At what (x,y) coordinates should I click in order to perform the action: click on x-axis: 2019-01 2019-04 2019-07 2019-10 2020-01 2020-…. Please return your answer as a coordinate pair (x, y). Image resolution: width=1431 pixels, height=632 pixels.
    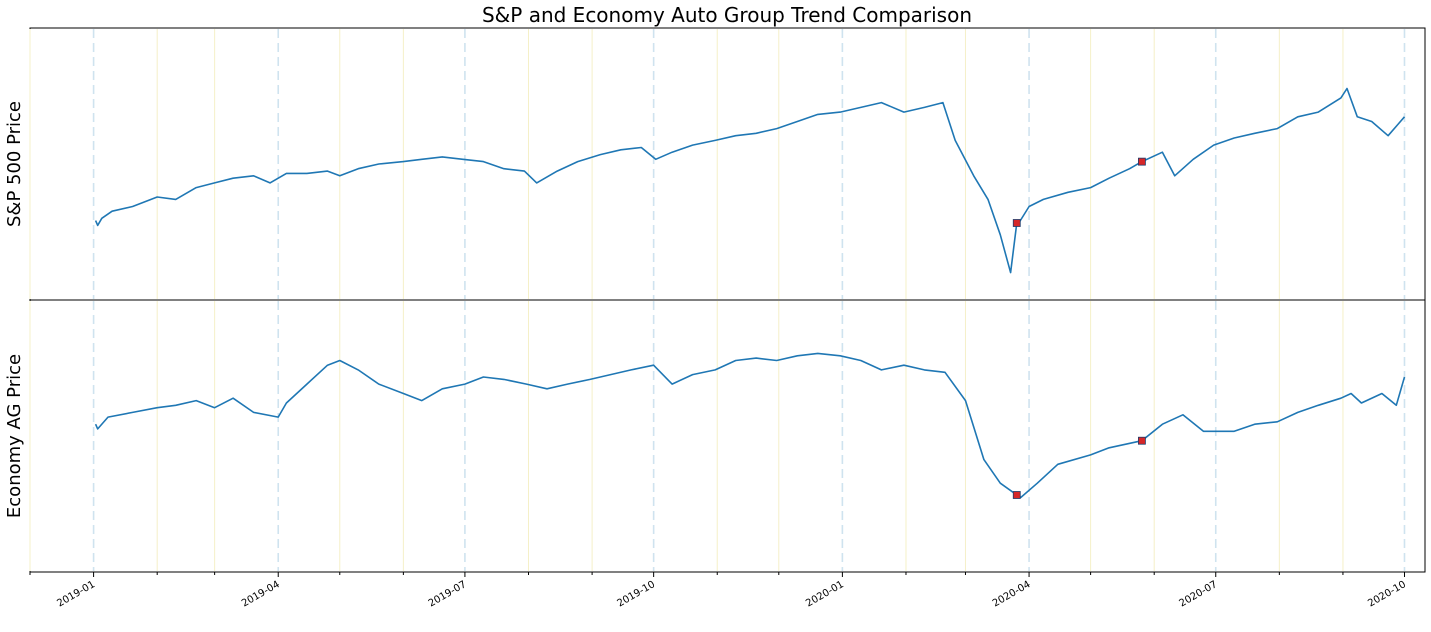
    Looking at the image, I should click on (718, 590).